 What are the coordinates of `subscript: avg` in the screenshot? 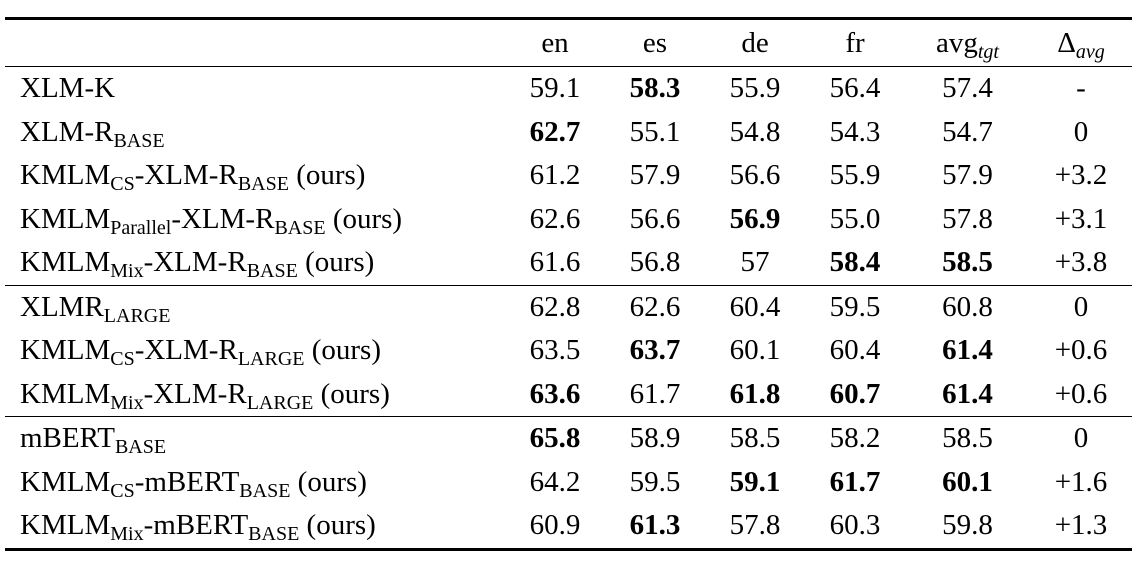 It's located at (1090, 51).